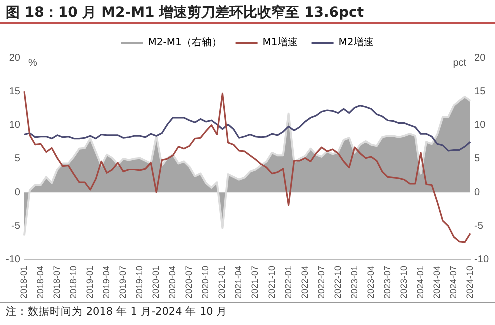 The image size is (495, 325). What do you see at coordinates (460, 63) in the screenshot?
I see `y2-axis-title: pct` at bounding box center [460, 63].